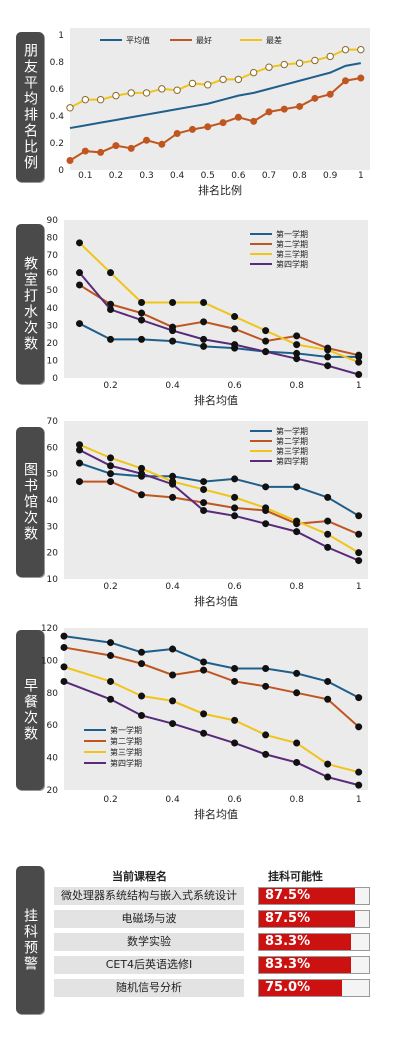  I want to click on y-tick-label: 100, so click(49, 661).